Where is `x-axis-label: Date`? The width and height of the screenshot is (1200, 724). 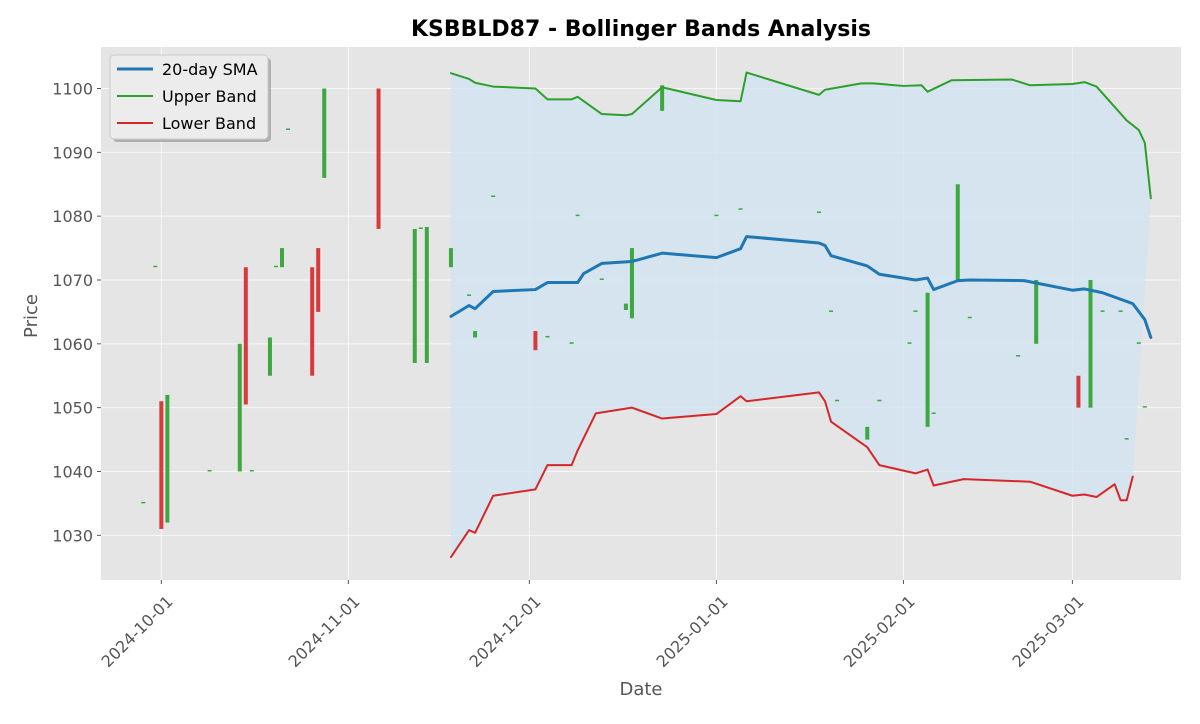
x-axis-label: Date is located at coordinates (640, 689).